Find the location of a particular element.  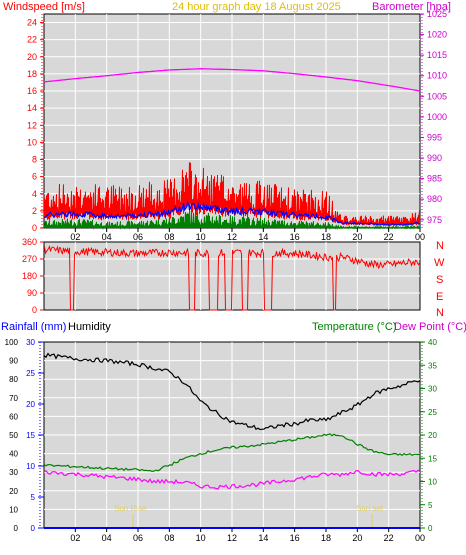

dewpoint-line is located at coordinates (232, 479).